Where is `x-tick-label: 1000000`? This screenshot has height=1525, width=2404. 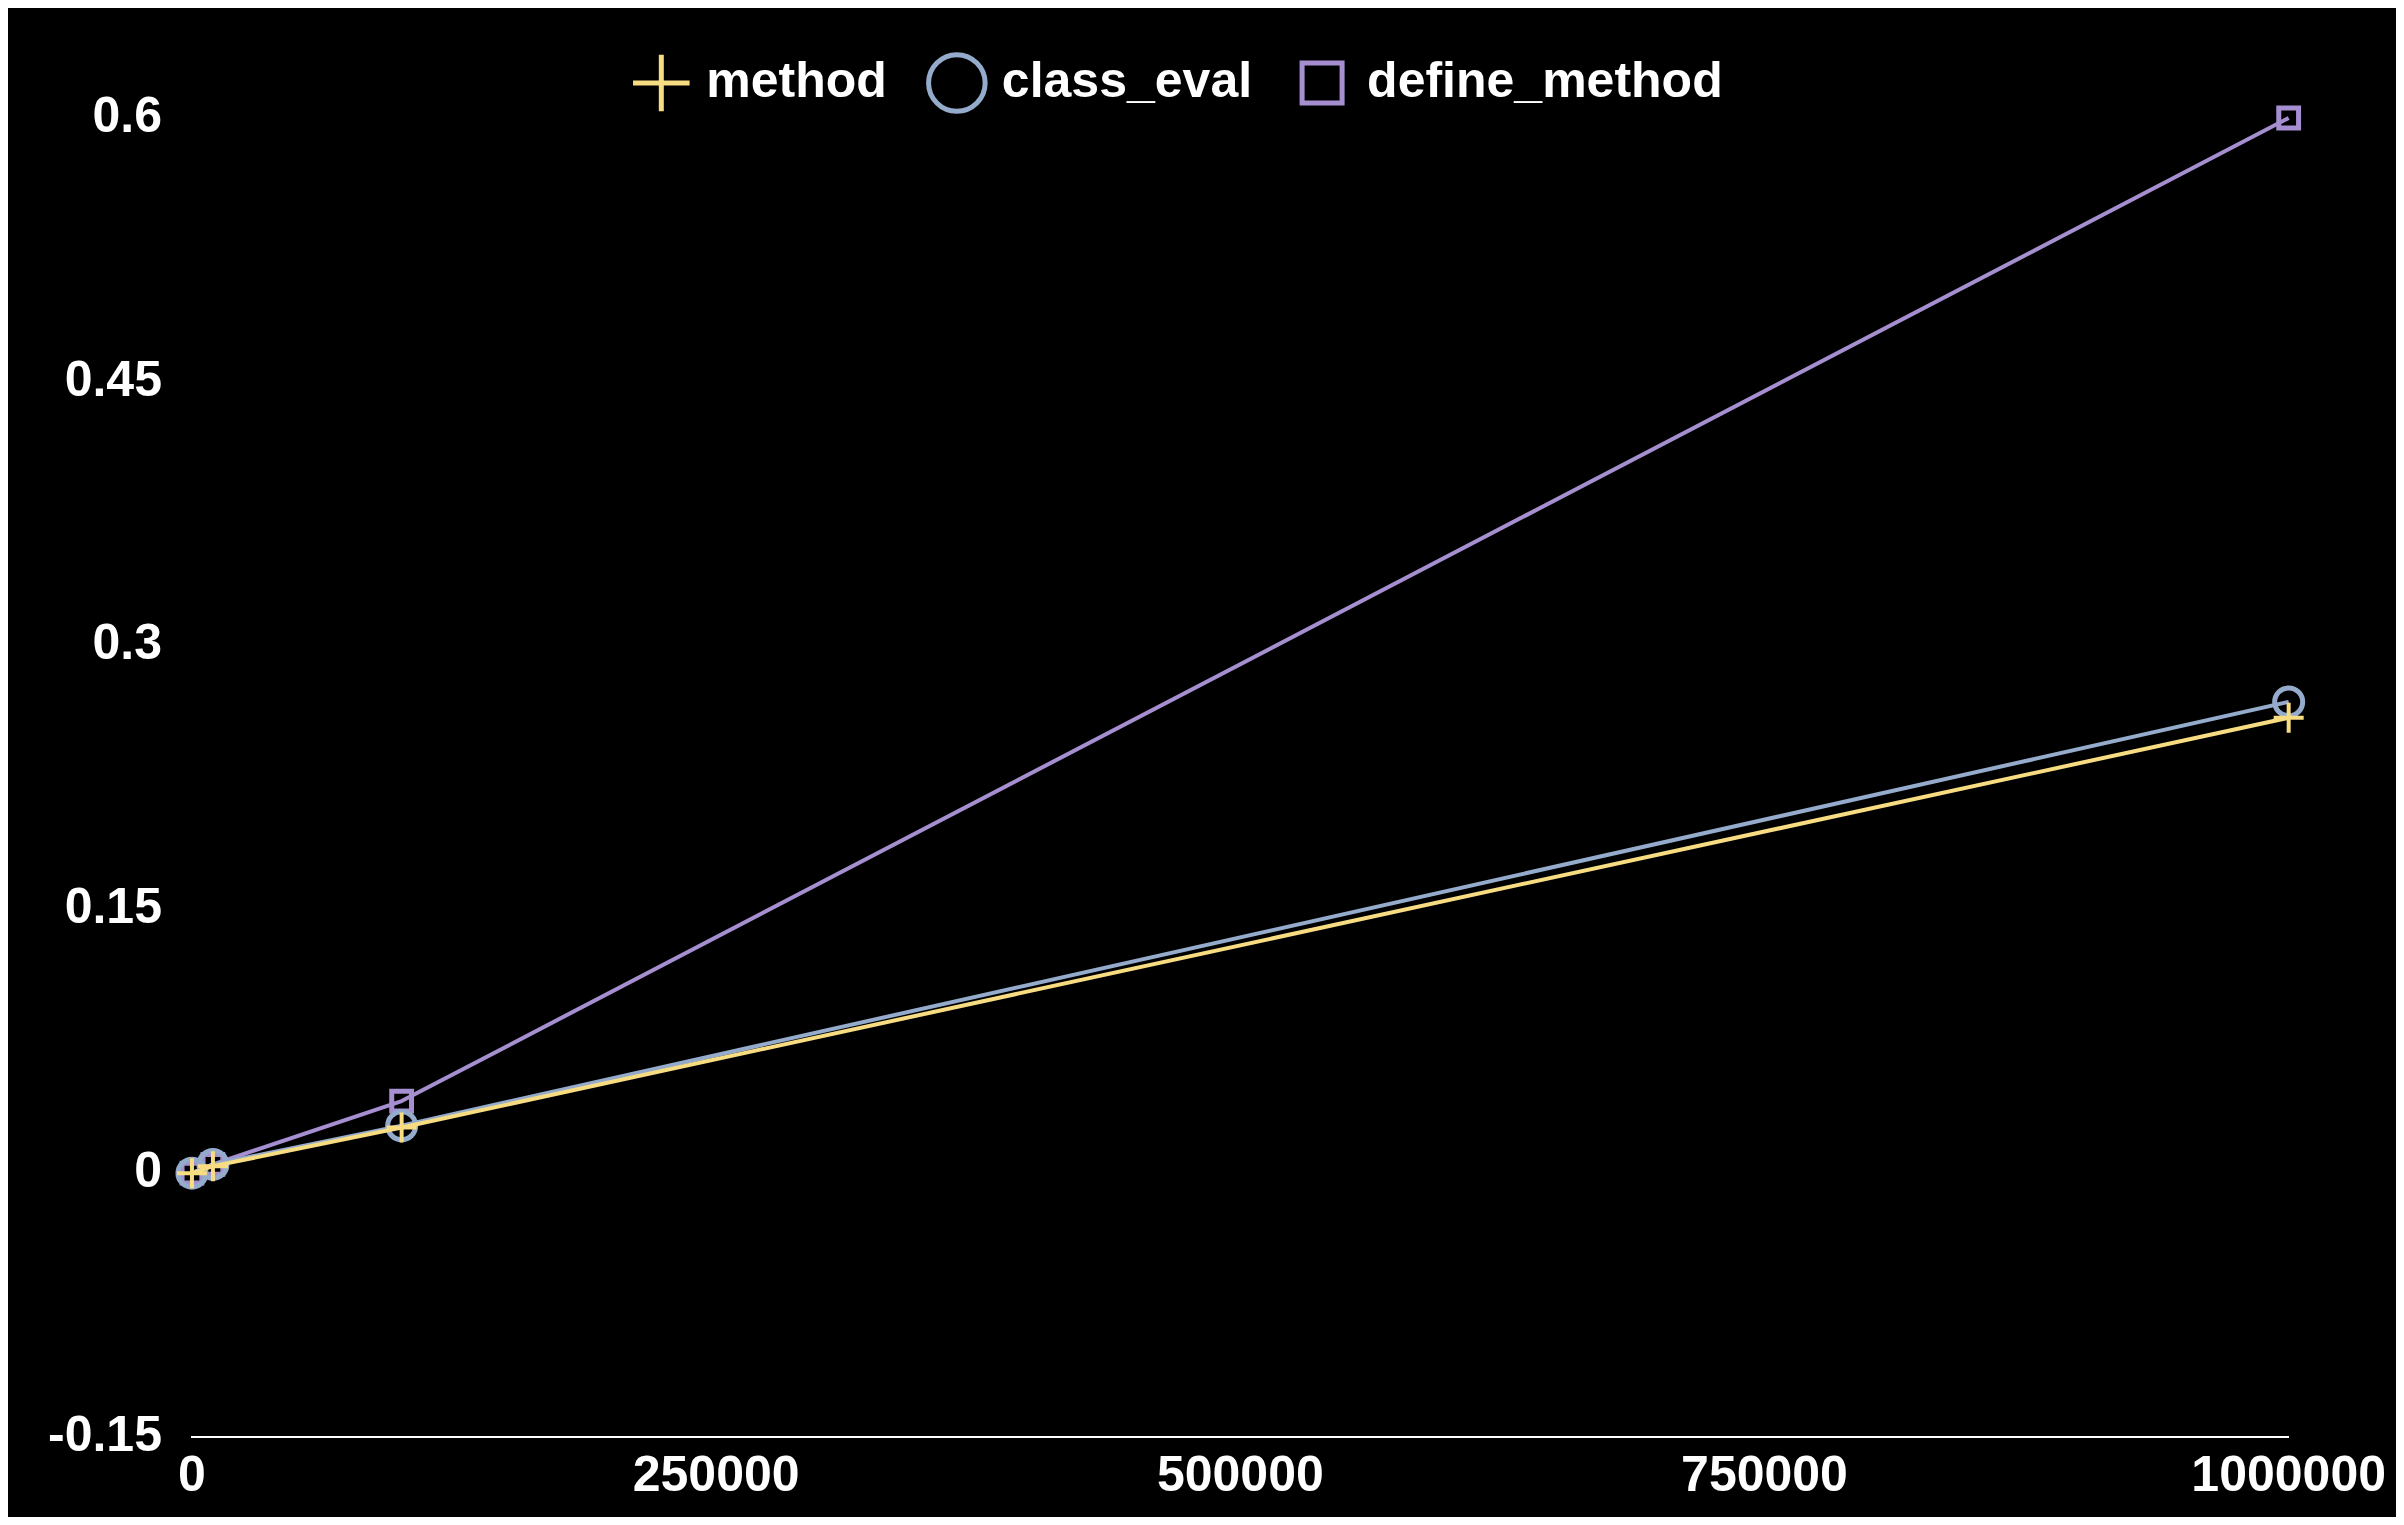
x-tick-label: 1000000 is located at coordinates (2288, 1473).